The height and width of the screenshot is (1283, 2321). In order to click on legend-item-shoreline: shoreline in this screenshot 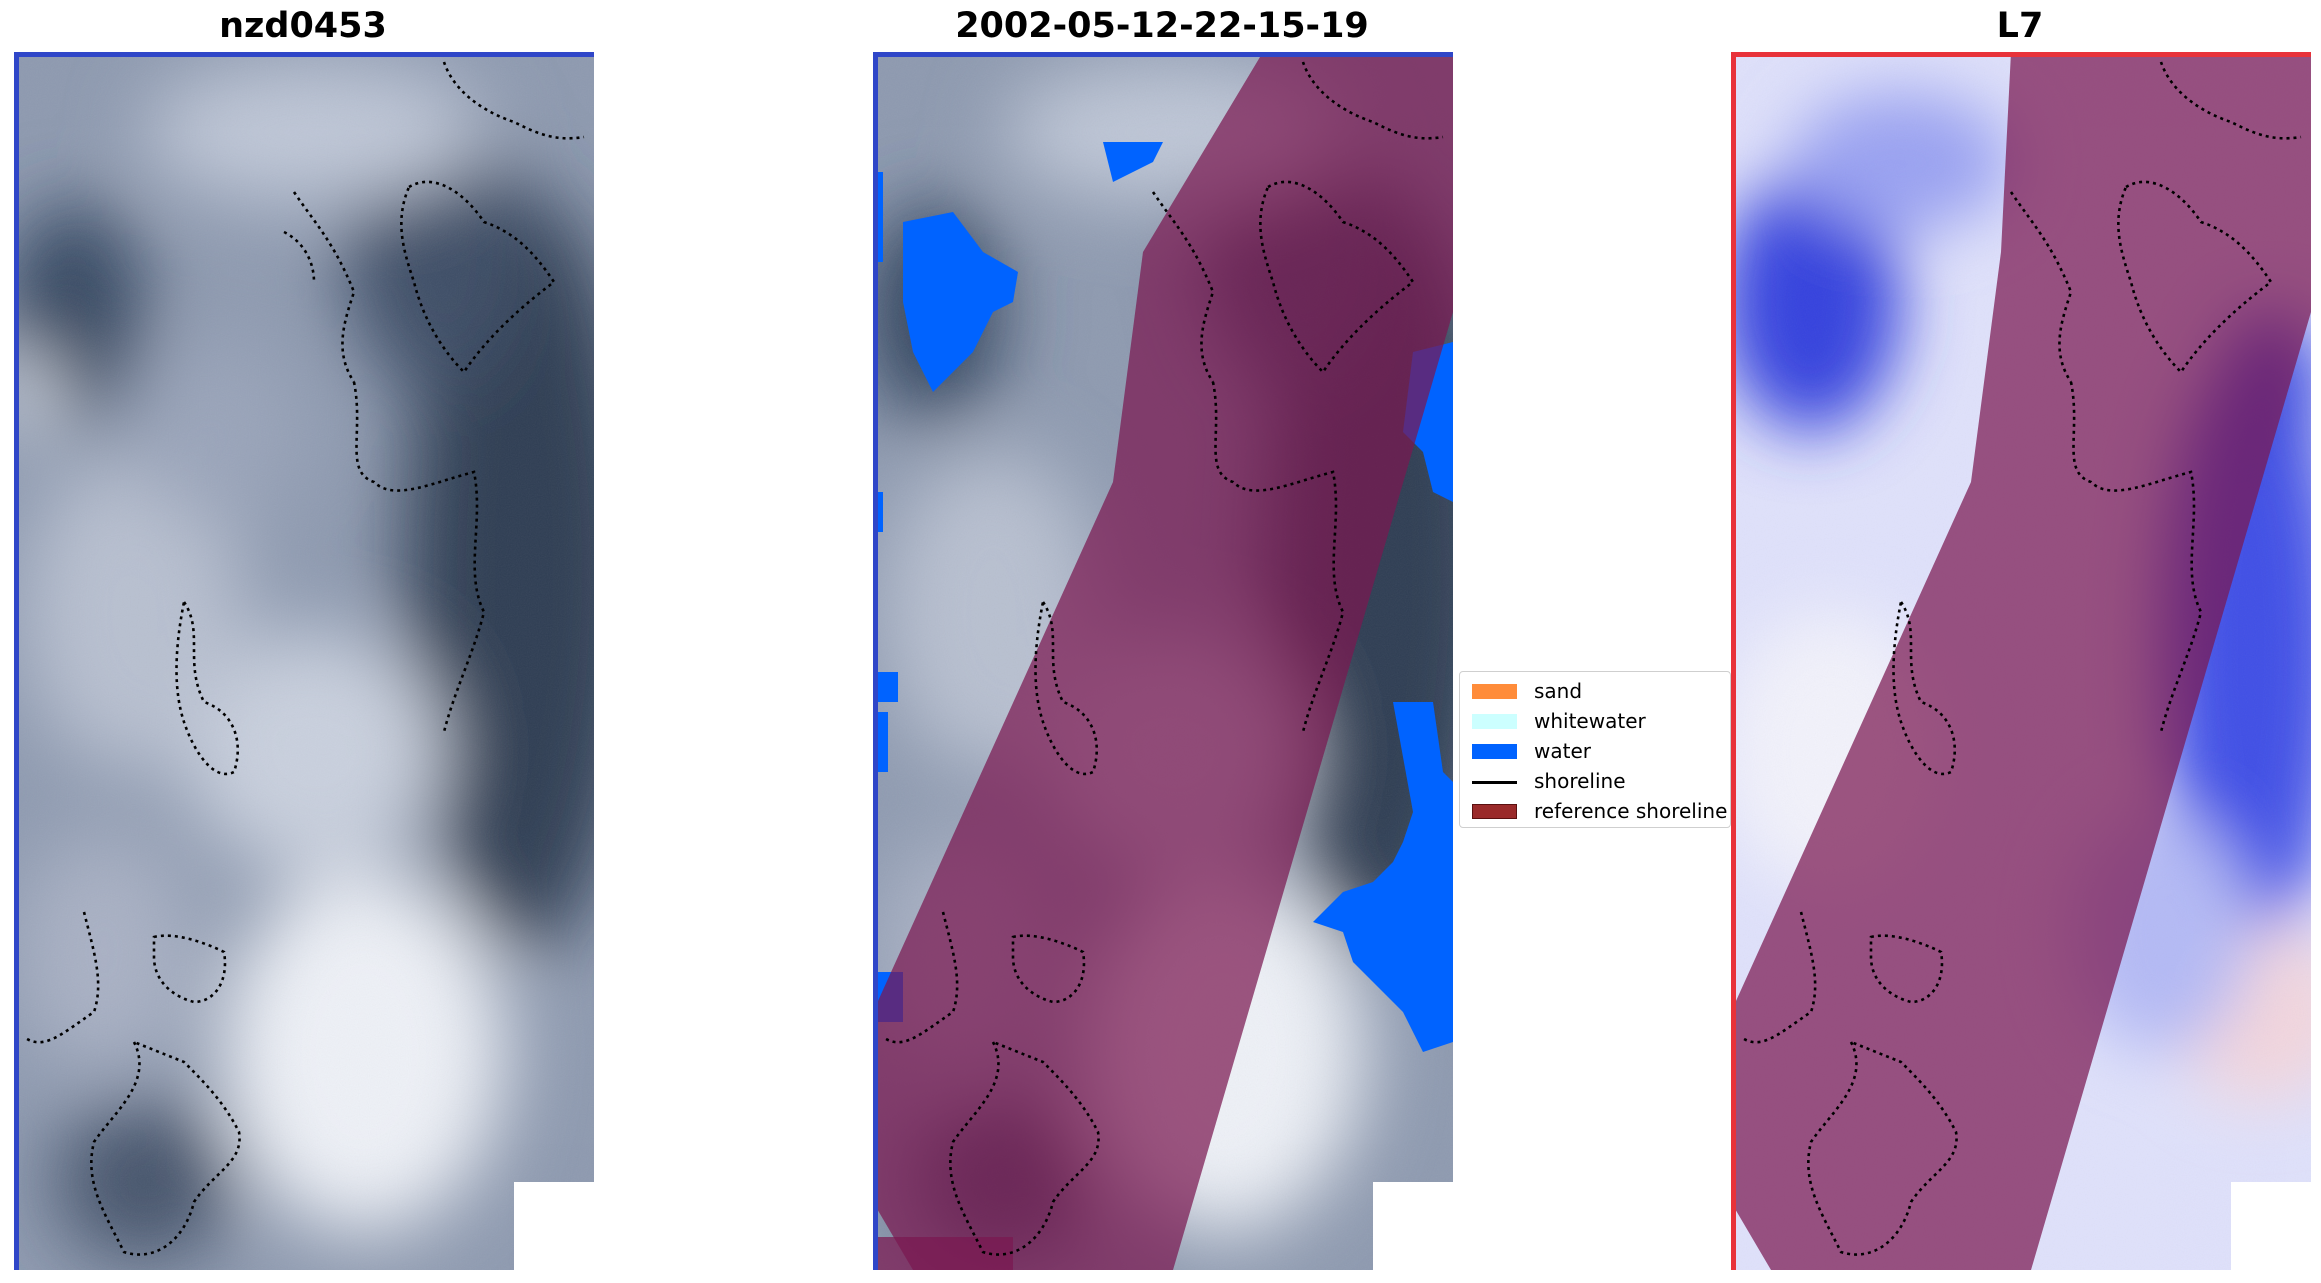, I will do `click(1597, 782)`.